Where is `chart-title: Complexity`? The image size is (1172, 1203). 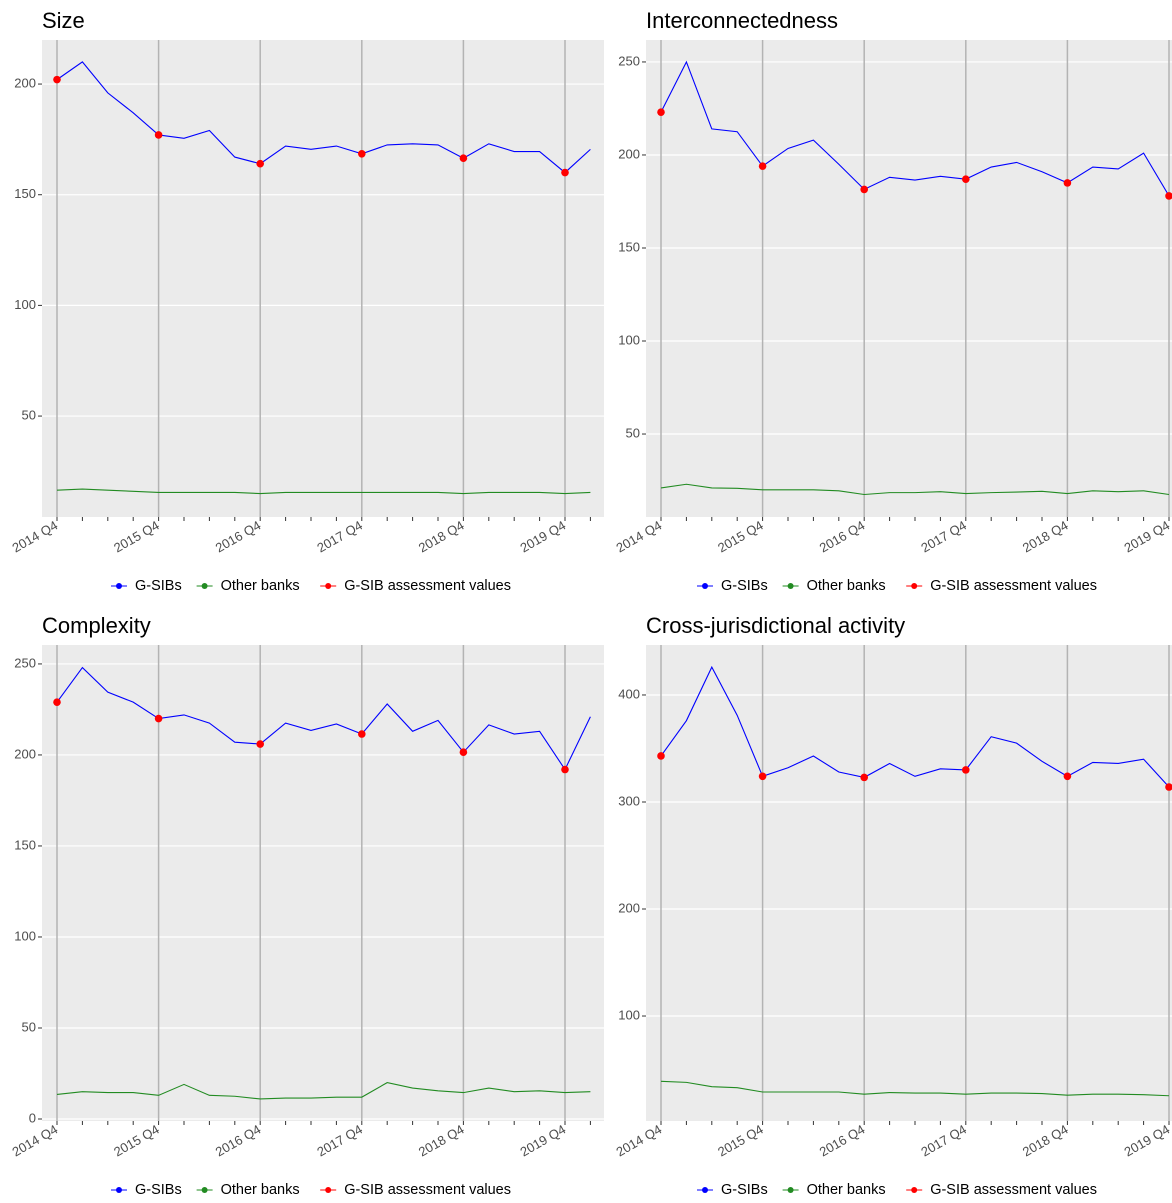 chart-title: Complexity is located at coordinates (96, 625).